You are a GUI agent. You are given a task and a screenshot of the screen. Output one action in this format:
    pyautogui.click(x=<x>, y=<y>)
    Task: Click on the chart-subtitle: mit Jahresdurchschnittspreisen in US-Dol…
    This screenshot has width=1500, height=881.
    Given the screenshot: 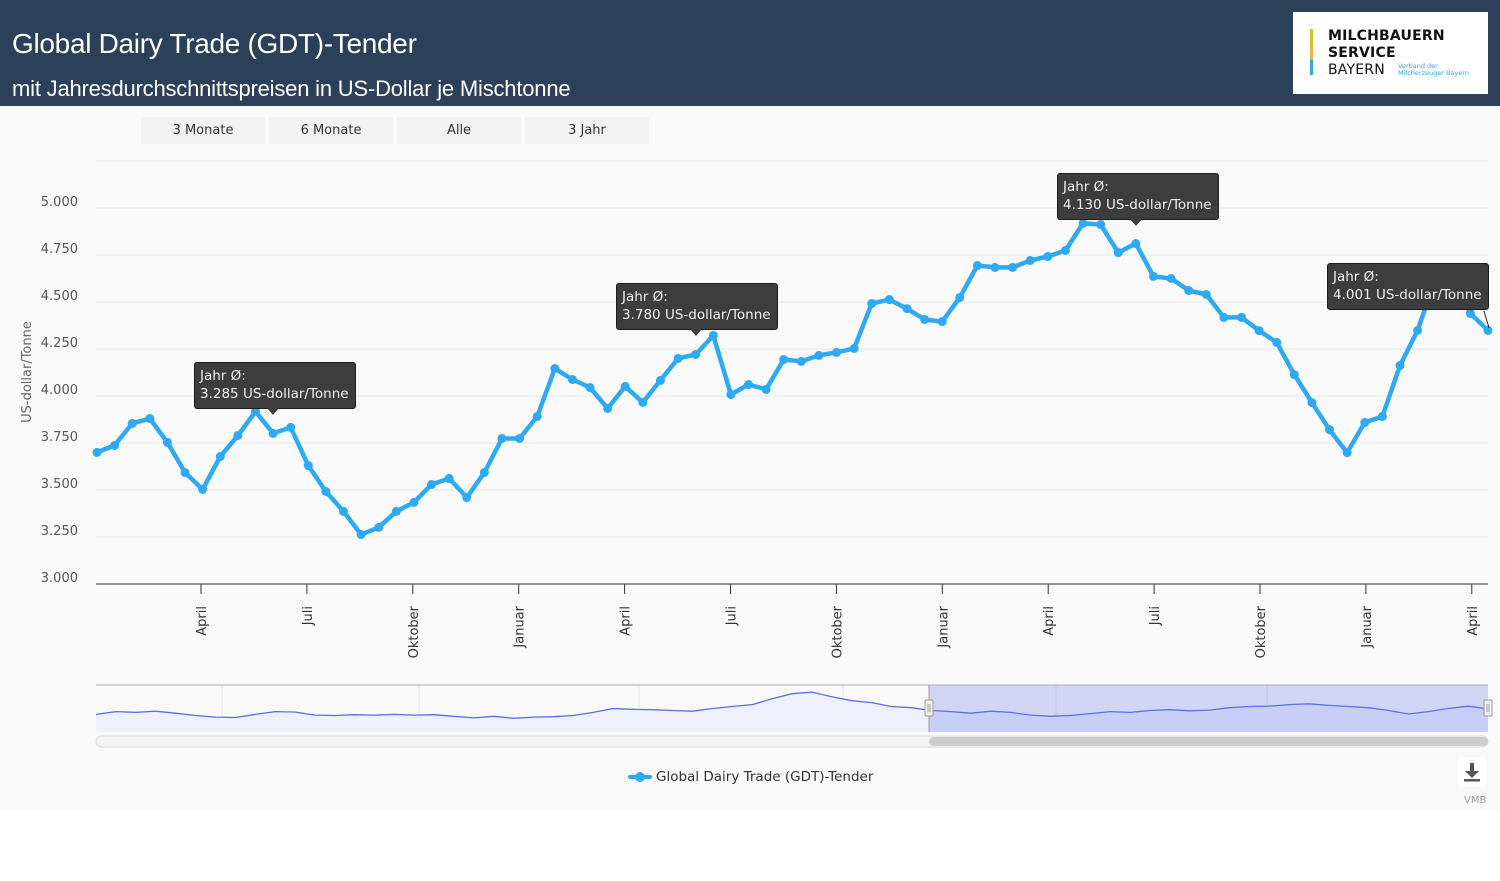 What is the action you would take?
    pyautogui.click(x=291, y=88)
    